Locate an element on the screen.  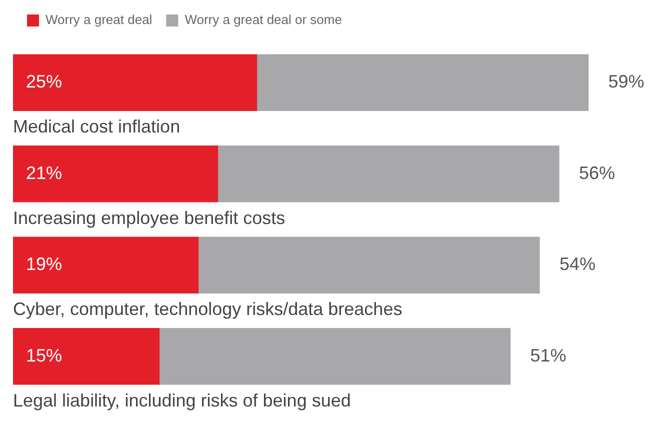
data-label: 21% is located at coordinates (44, 172).